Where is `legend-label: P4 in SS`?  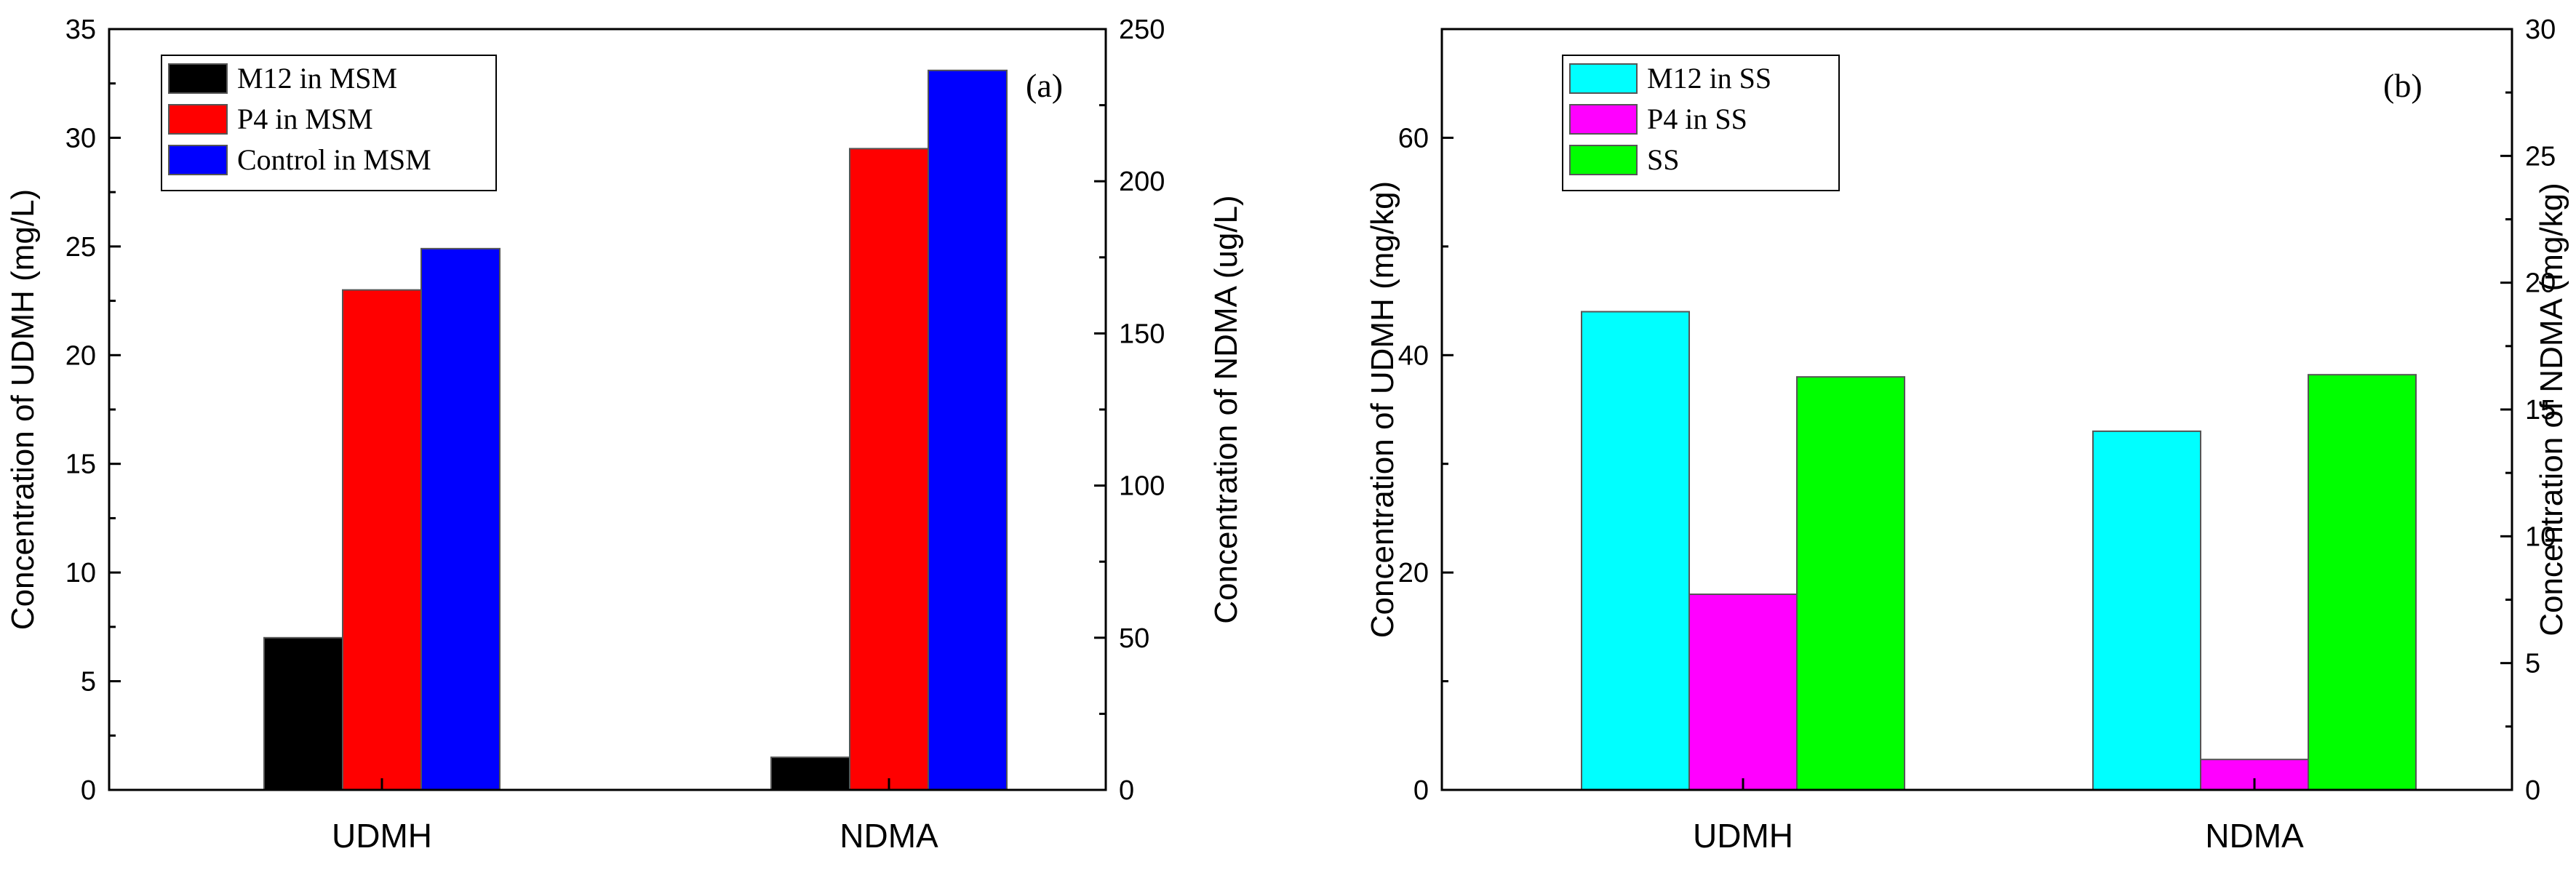 legend-label: P4 in SS is located at coordinates (1697, 119).